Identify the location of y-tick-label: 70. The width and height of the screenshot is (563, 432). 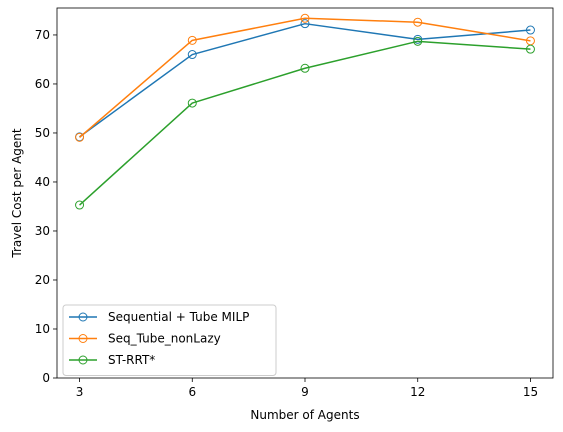
(42, 35).